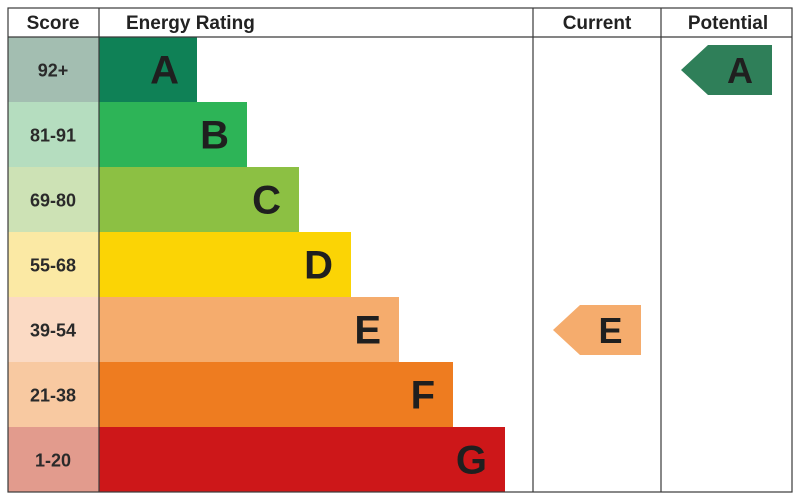 The image size is (800, 500). I want to click on band-bar-f, so click(276, 394).